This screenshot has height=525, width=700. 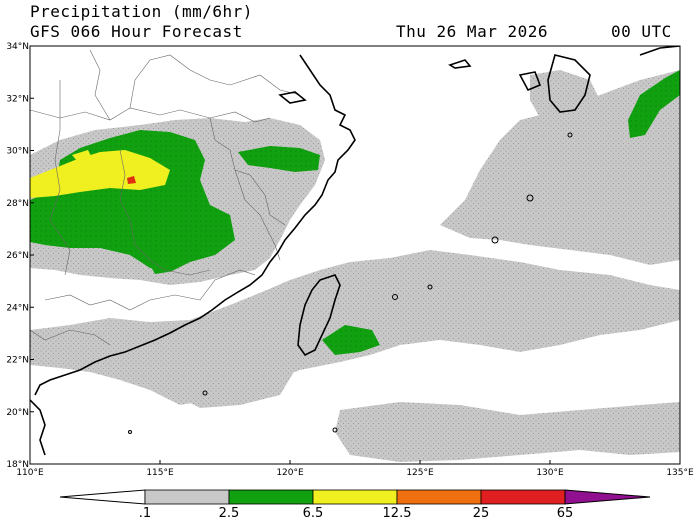 What do you see at coordinates (550, 473) in the screenshot?
I see `lon-tick-label: 130°E` at bounding box center [550, 473].